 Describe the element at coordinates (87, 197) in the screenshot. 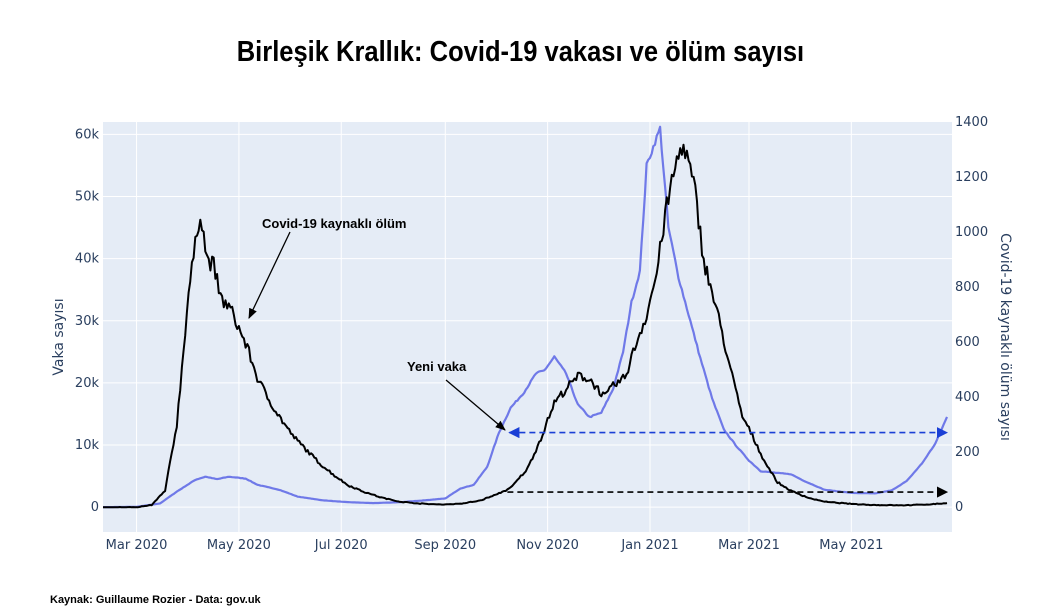

I see `y-left-tick-label: 50k` at that location.